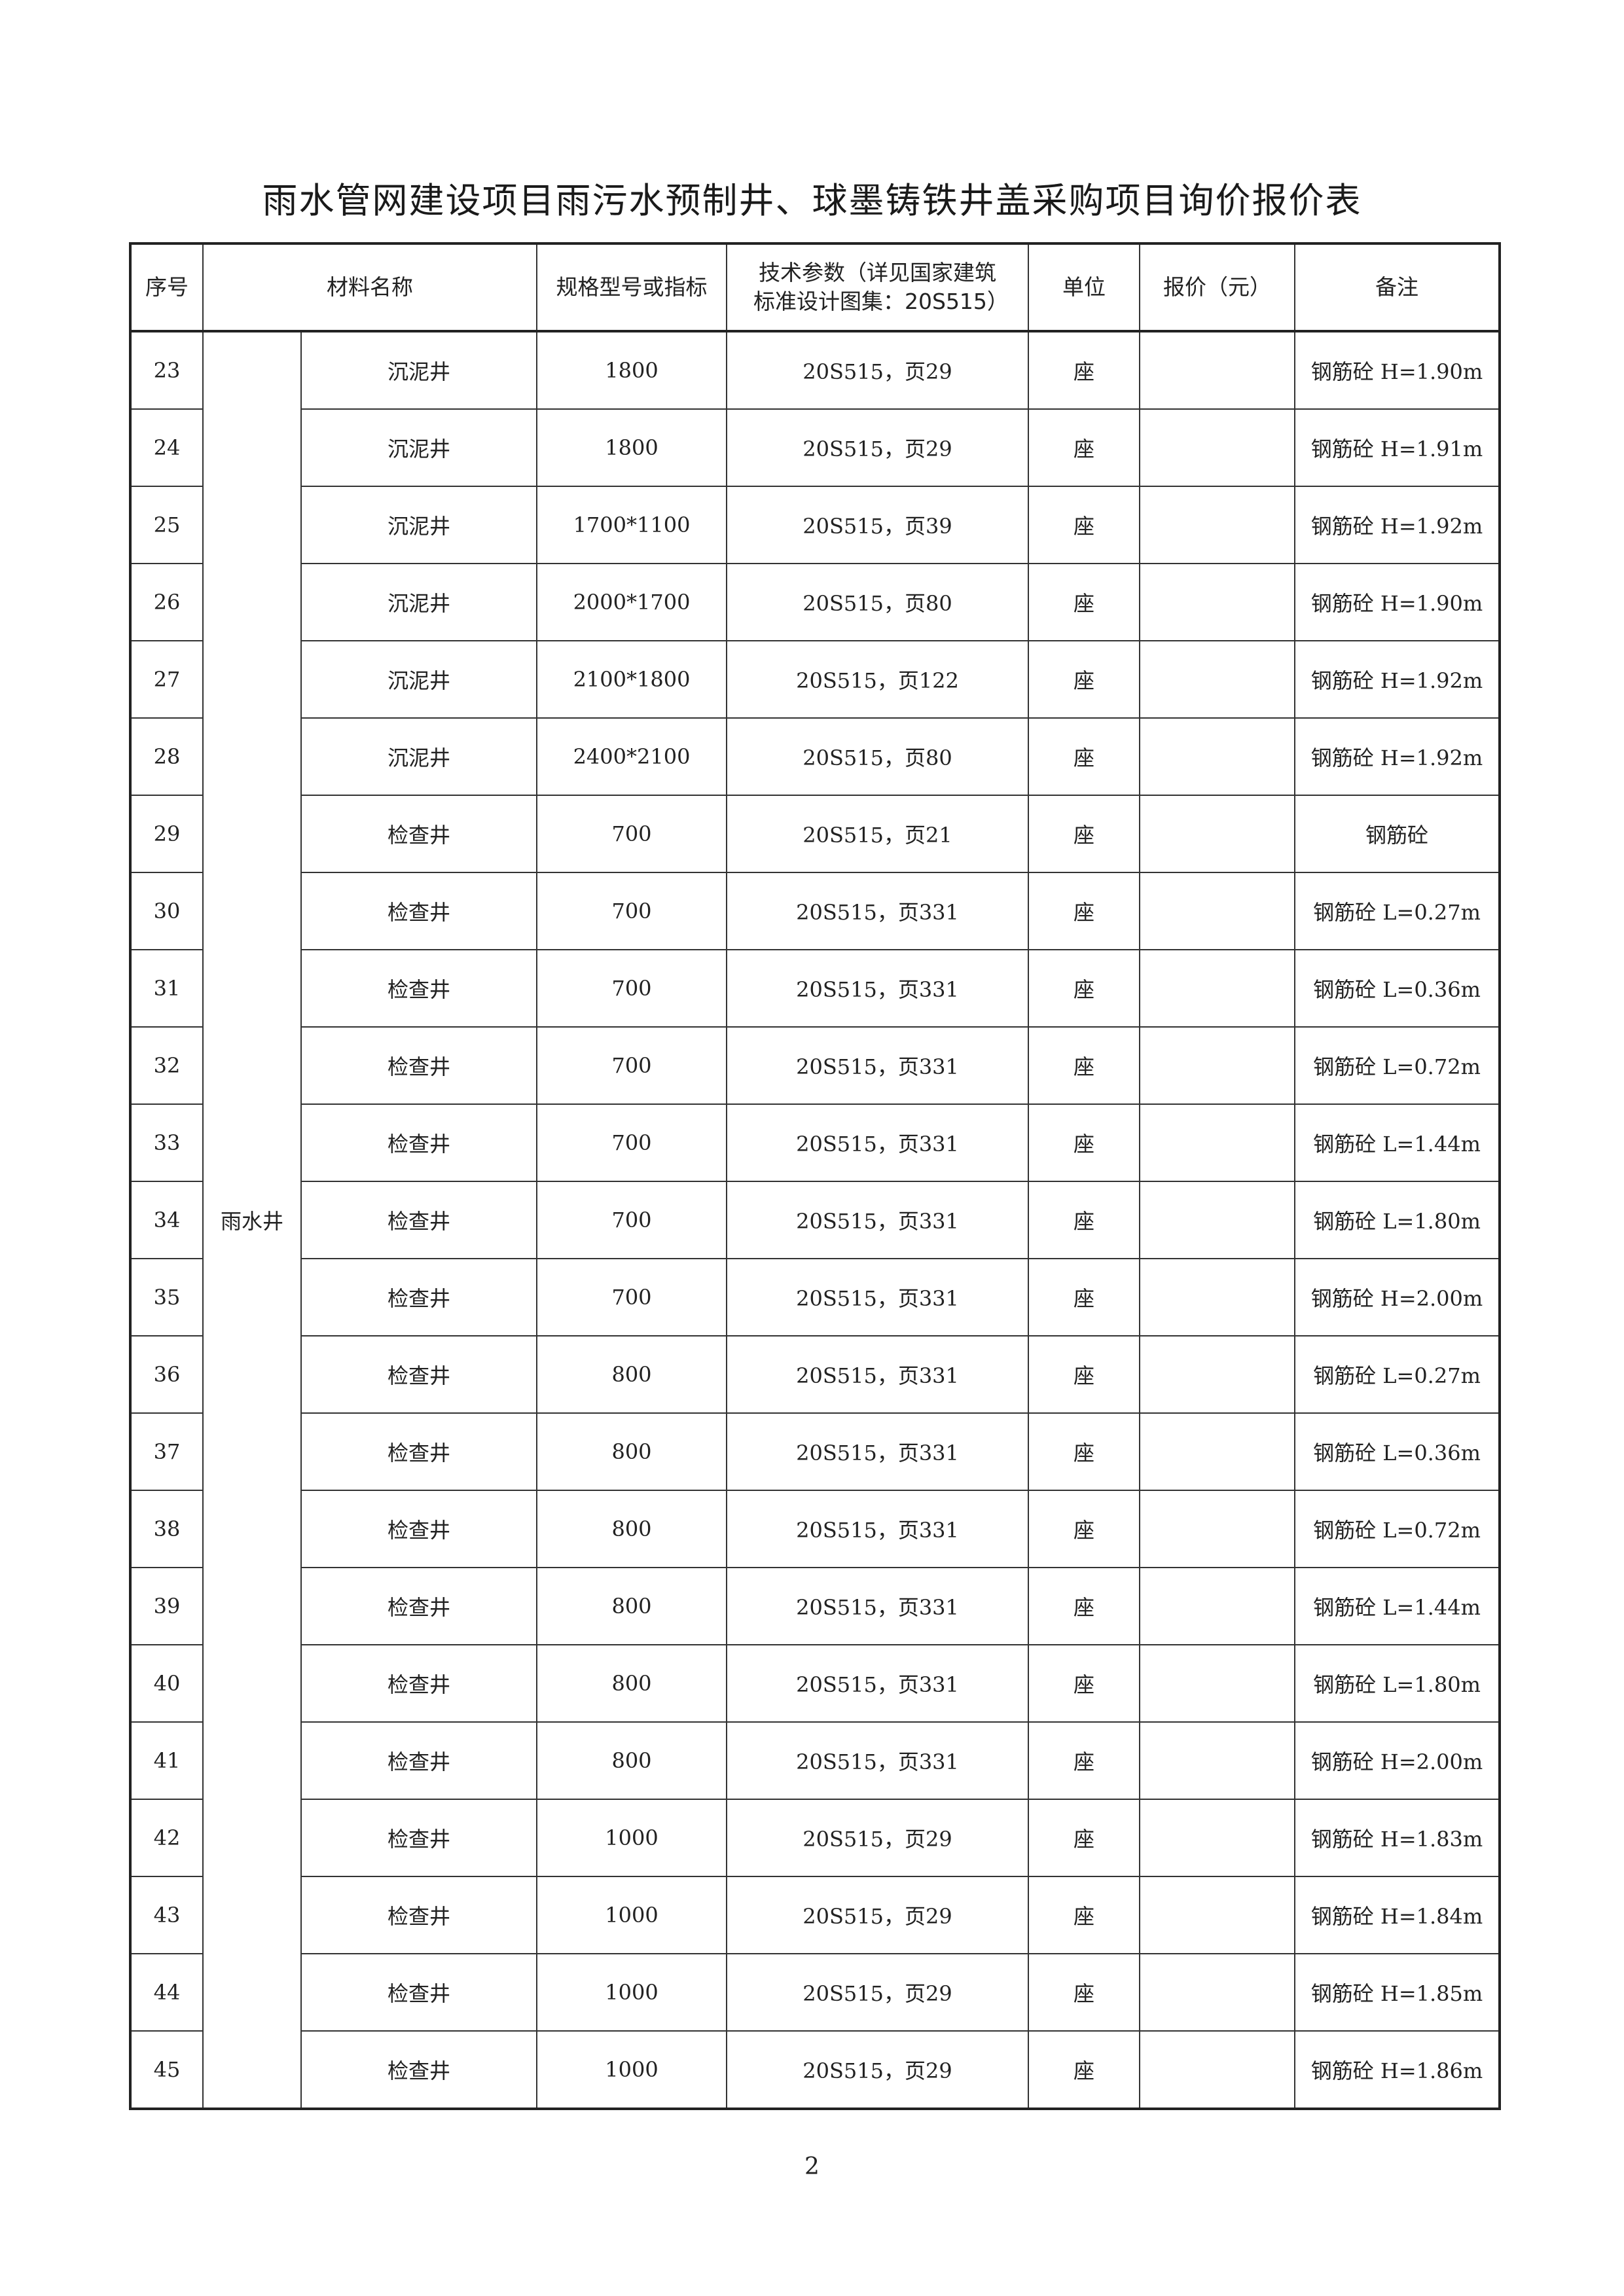 The height and width of the screenshot is (2296, 1624). Describe the element at coordinates (815, 756) in the screenshot. I see `table-row: 28 沉泥井 2400*2100 20S515，页80 座 钢筋砼 H=1.92m` at that location.